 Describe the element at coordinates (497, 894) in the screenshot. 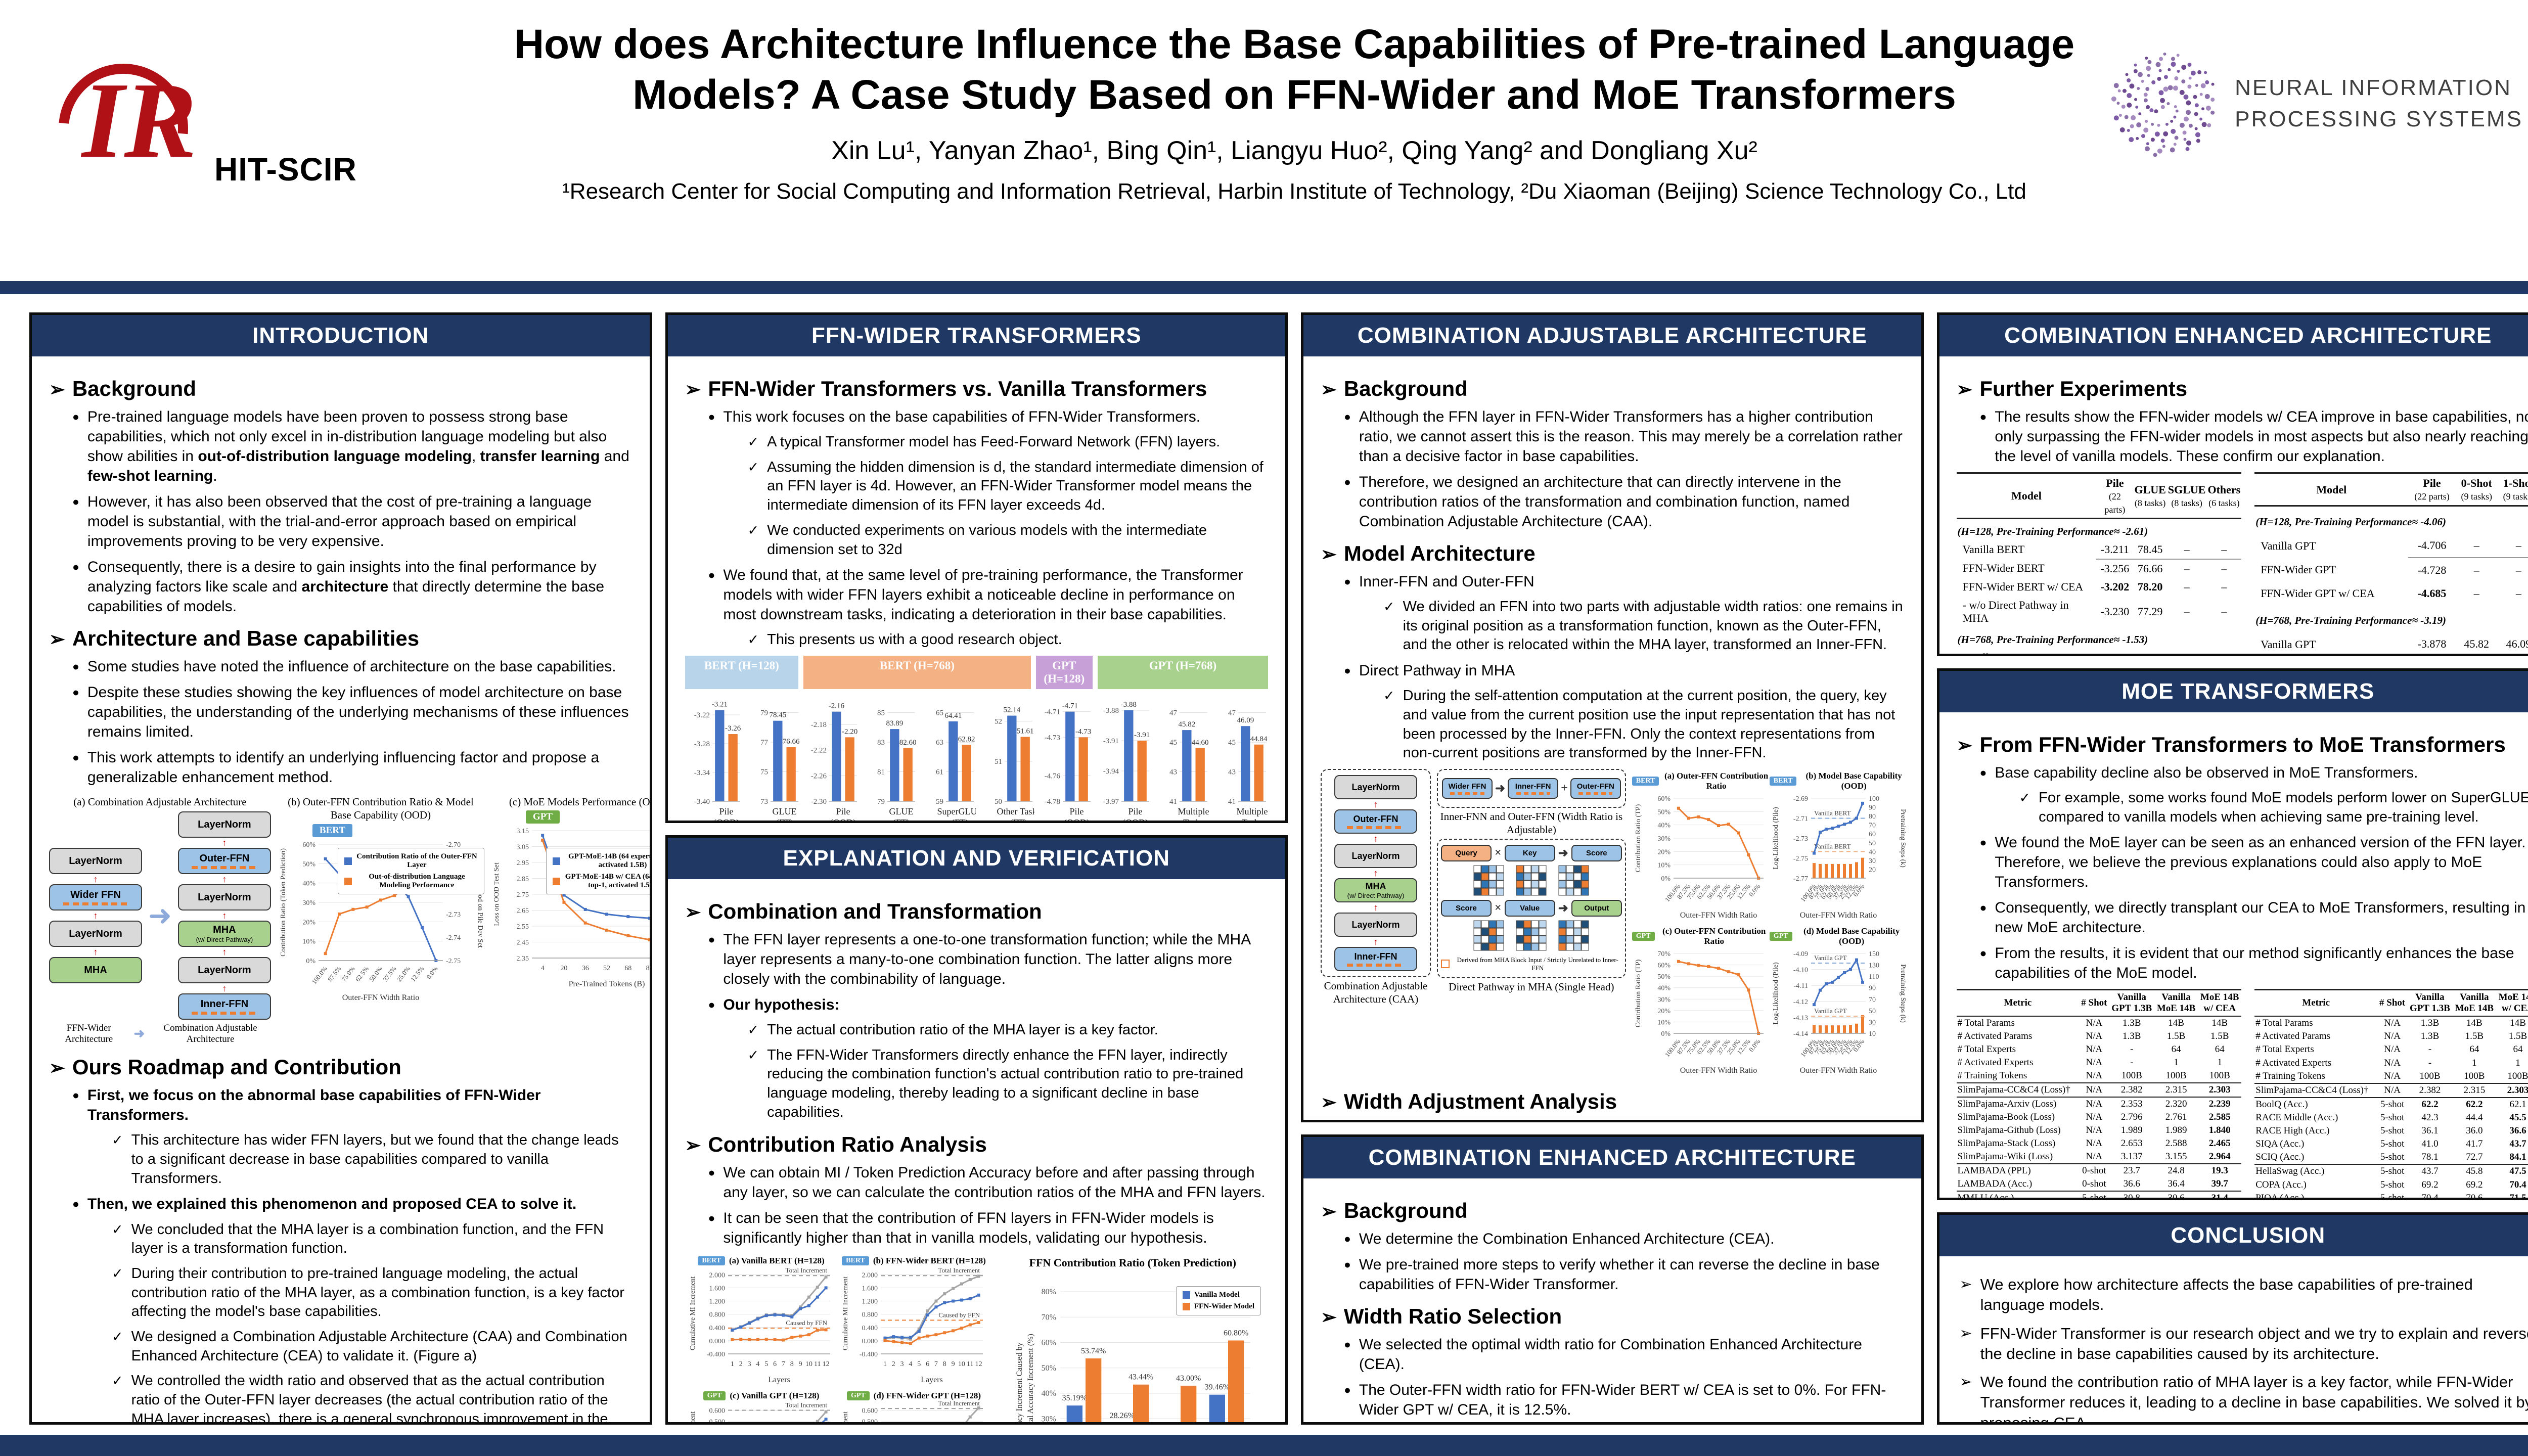

I see `svg-text: Loss on OOD Test Set` at that location.